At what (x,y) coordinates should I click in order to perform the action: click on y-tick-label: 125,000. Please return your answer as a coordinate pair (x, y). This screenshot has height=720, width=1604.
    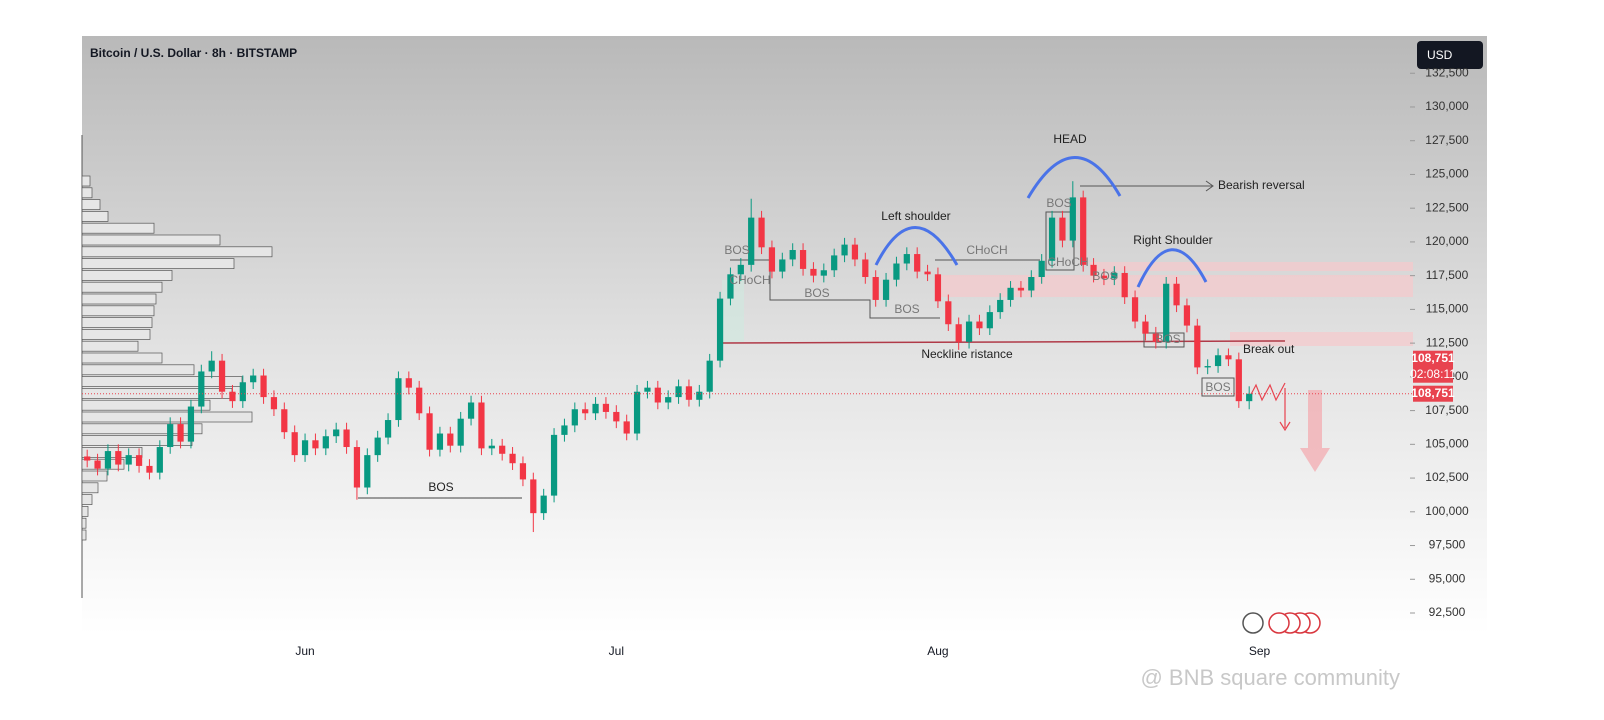
    Looking at the image, I should click on (1447, 174).